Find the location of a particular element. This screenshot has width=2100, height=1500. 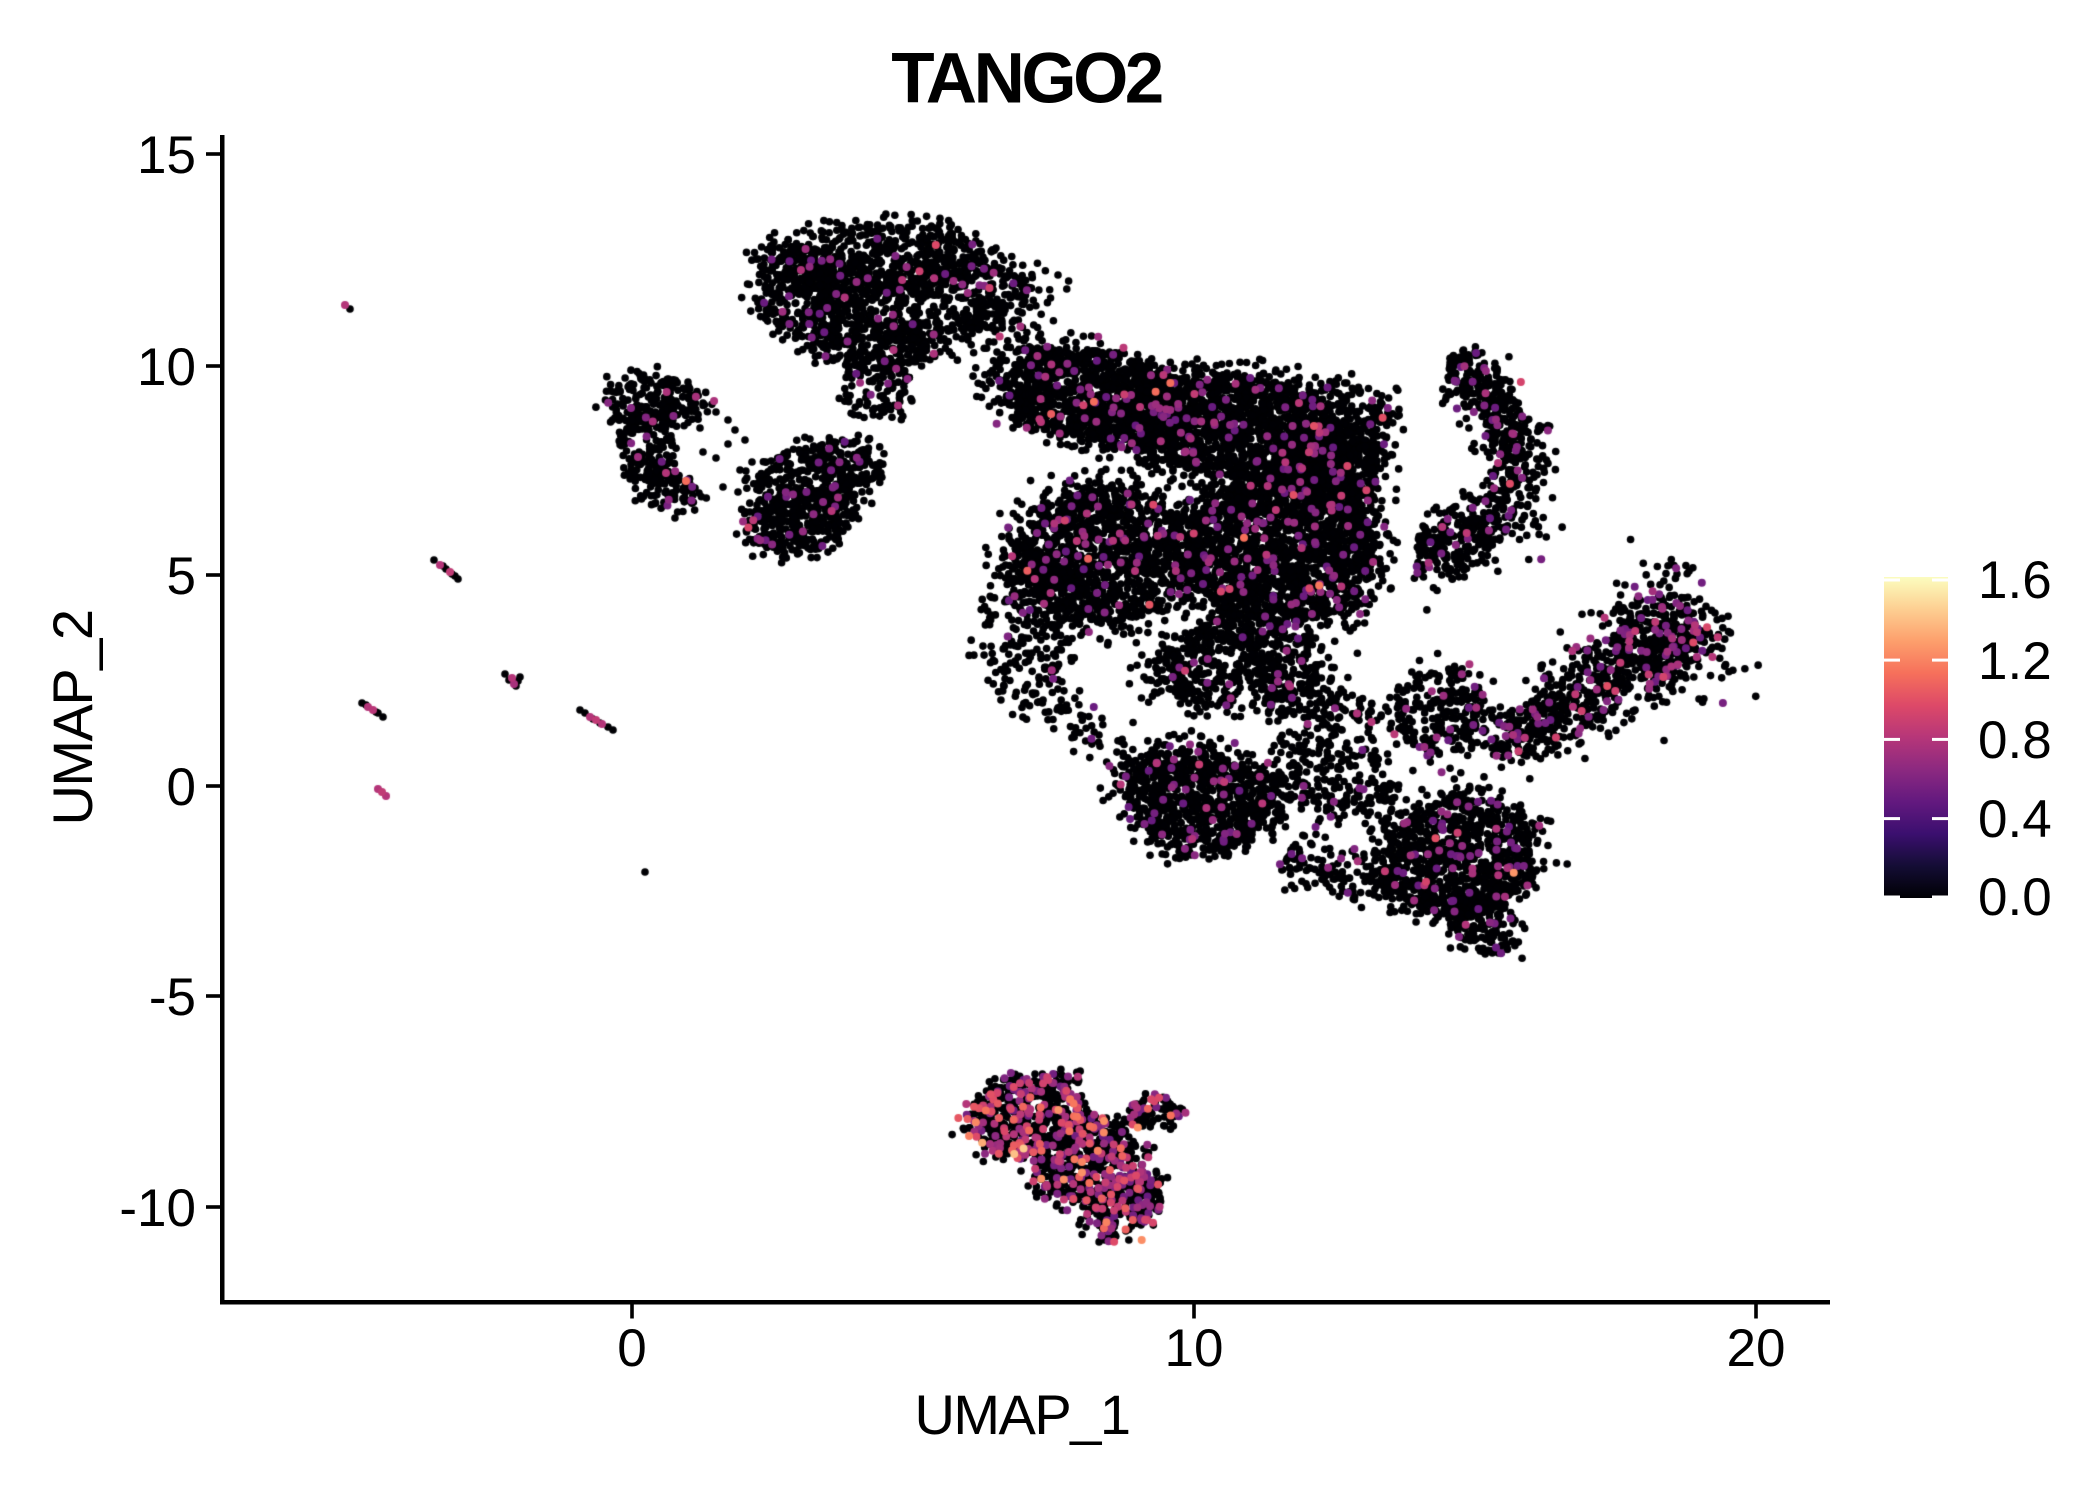

svg-text: 1.6 is located at coordinates (2015, 580).